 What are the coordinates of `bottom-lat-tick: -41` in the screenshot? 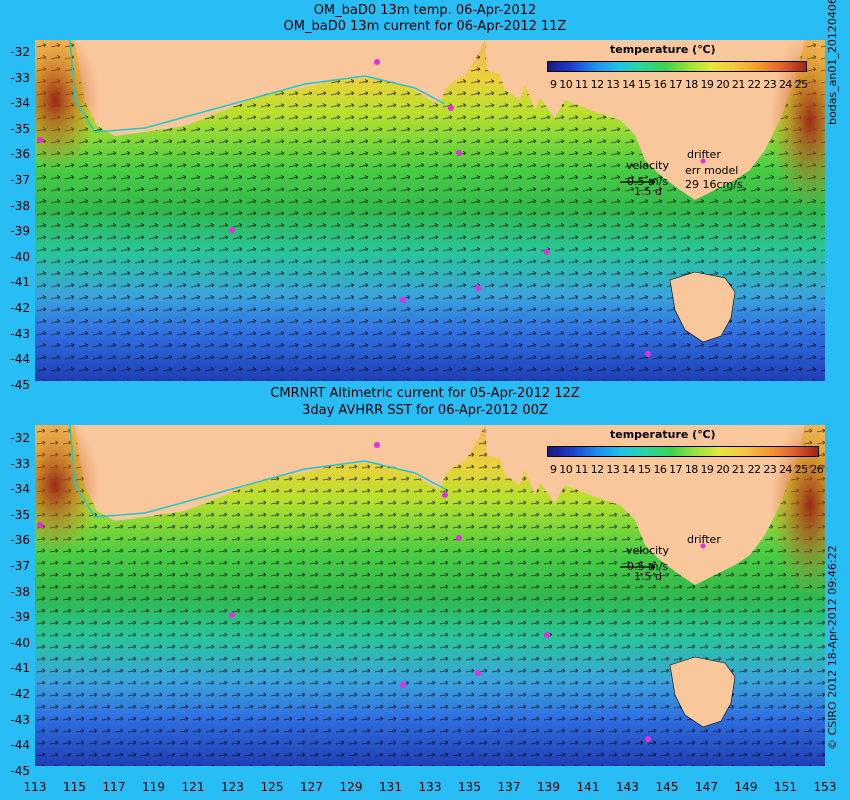 It's located at (20, 668).